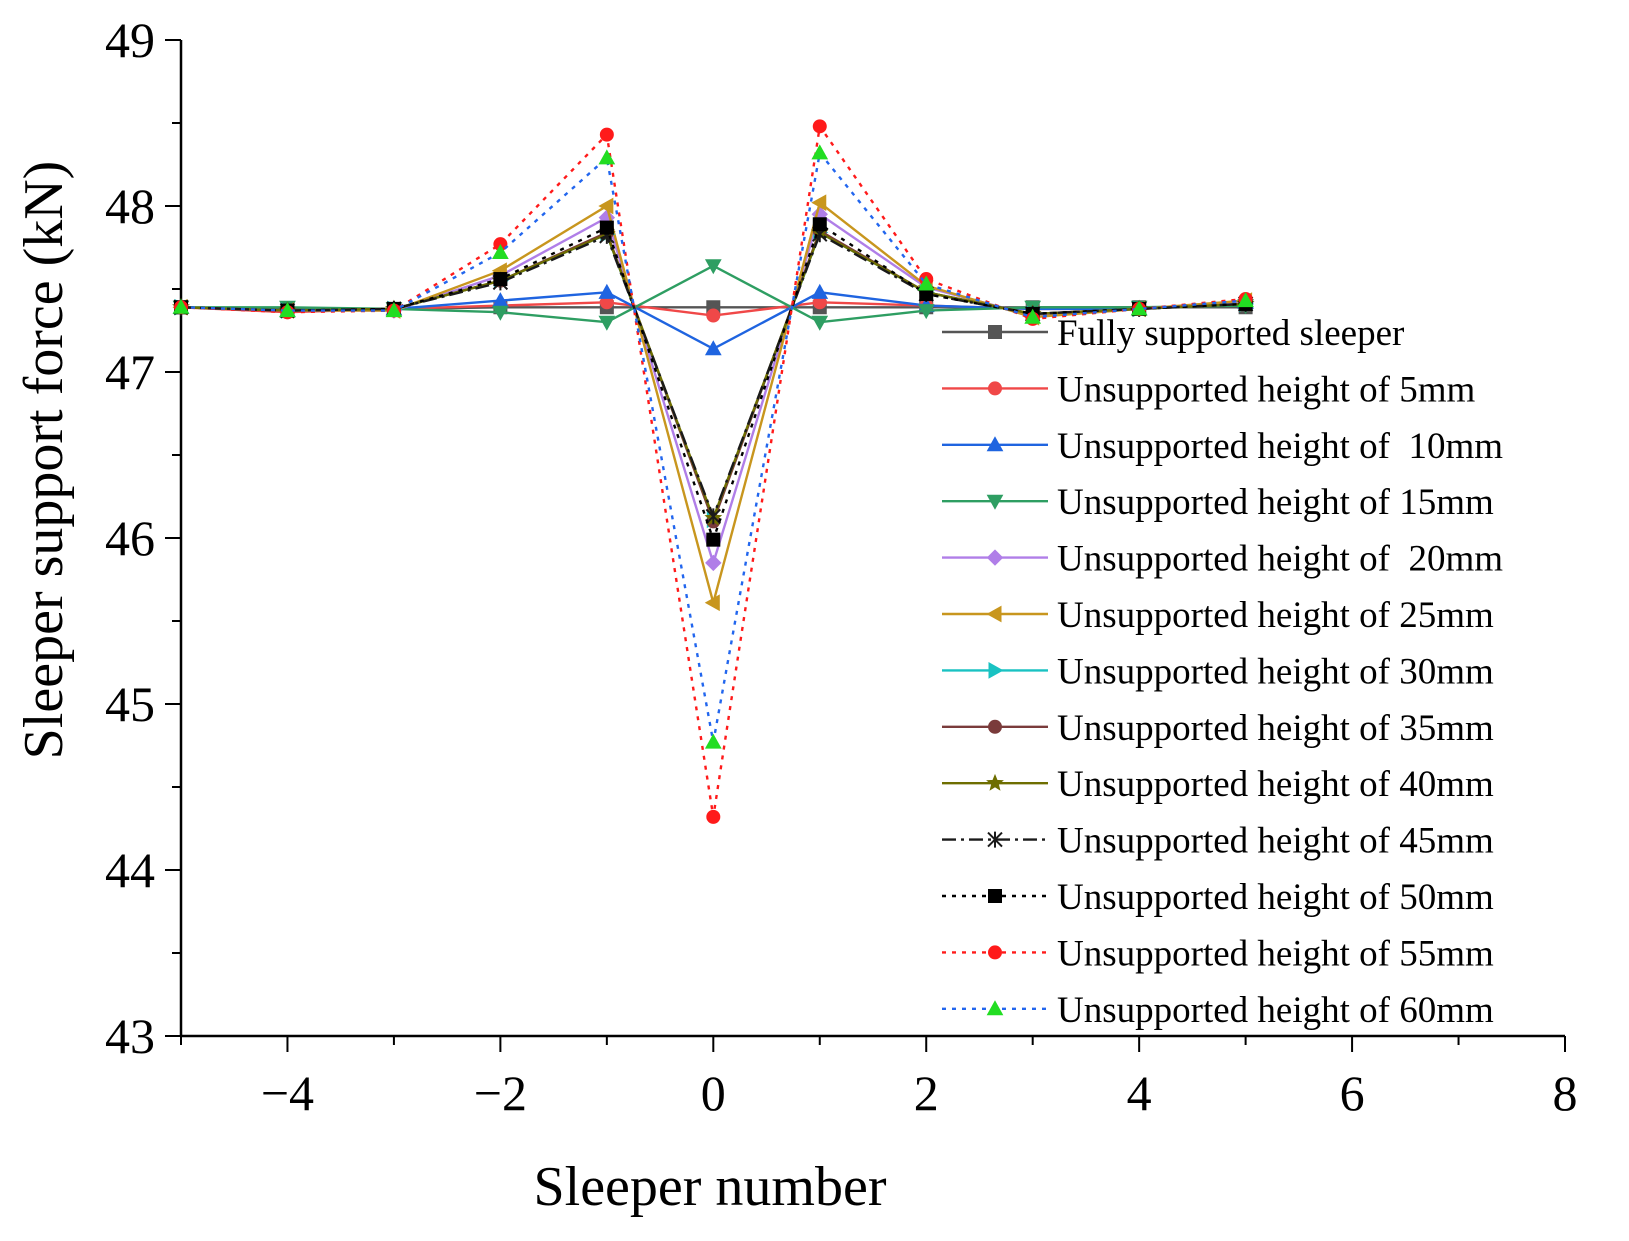 The width and height of the screenshot is (1629, 1241). I want to click on legend-item: Unsupported height of 25mm, so click(1218, 615).